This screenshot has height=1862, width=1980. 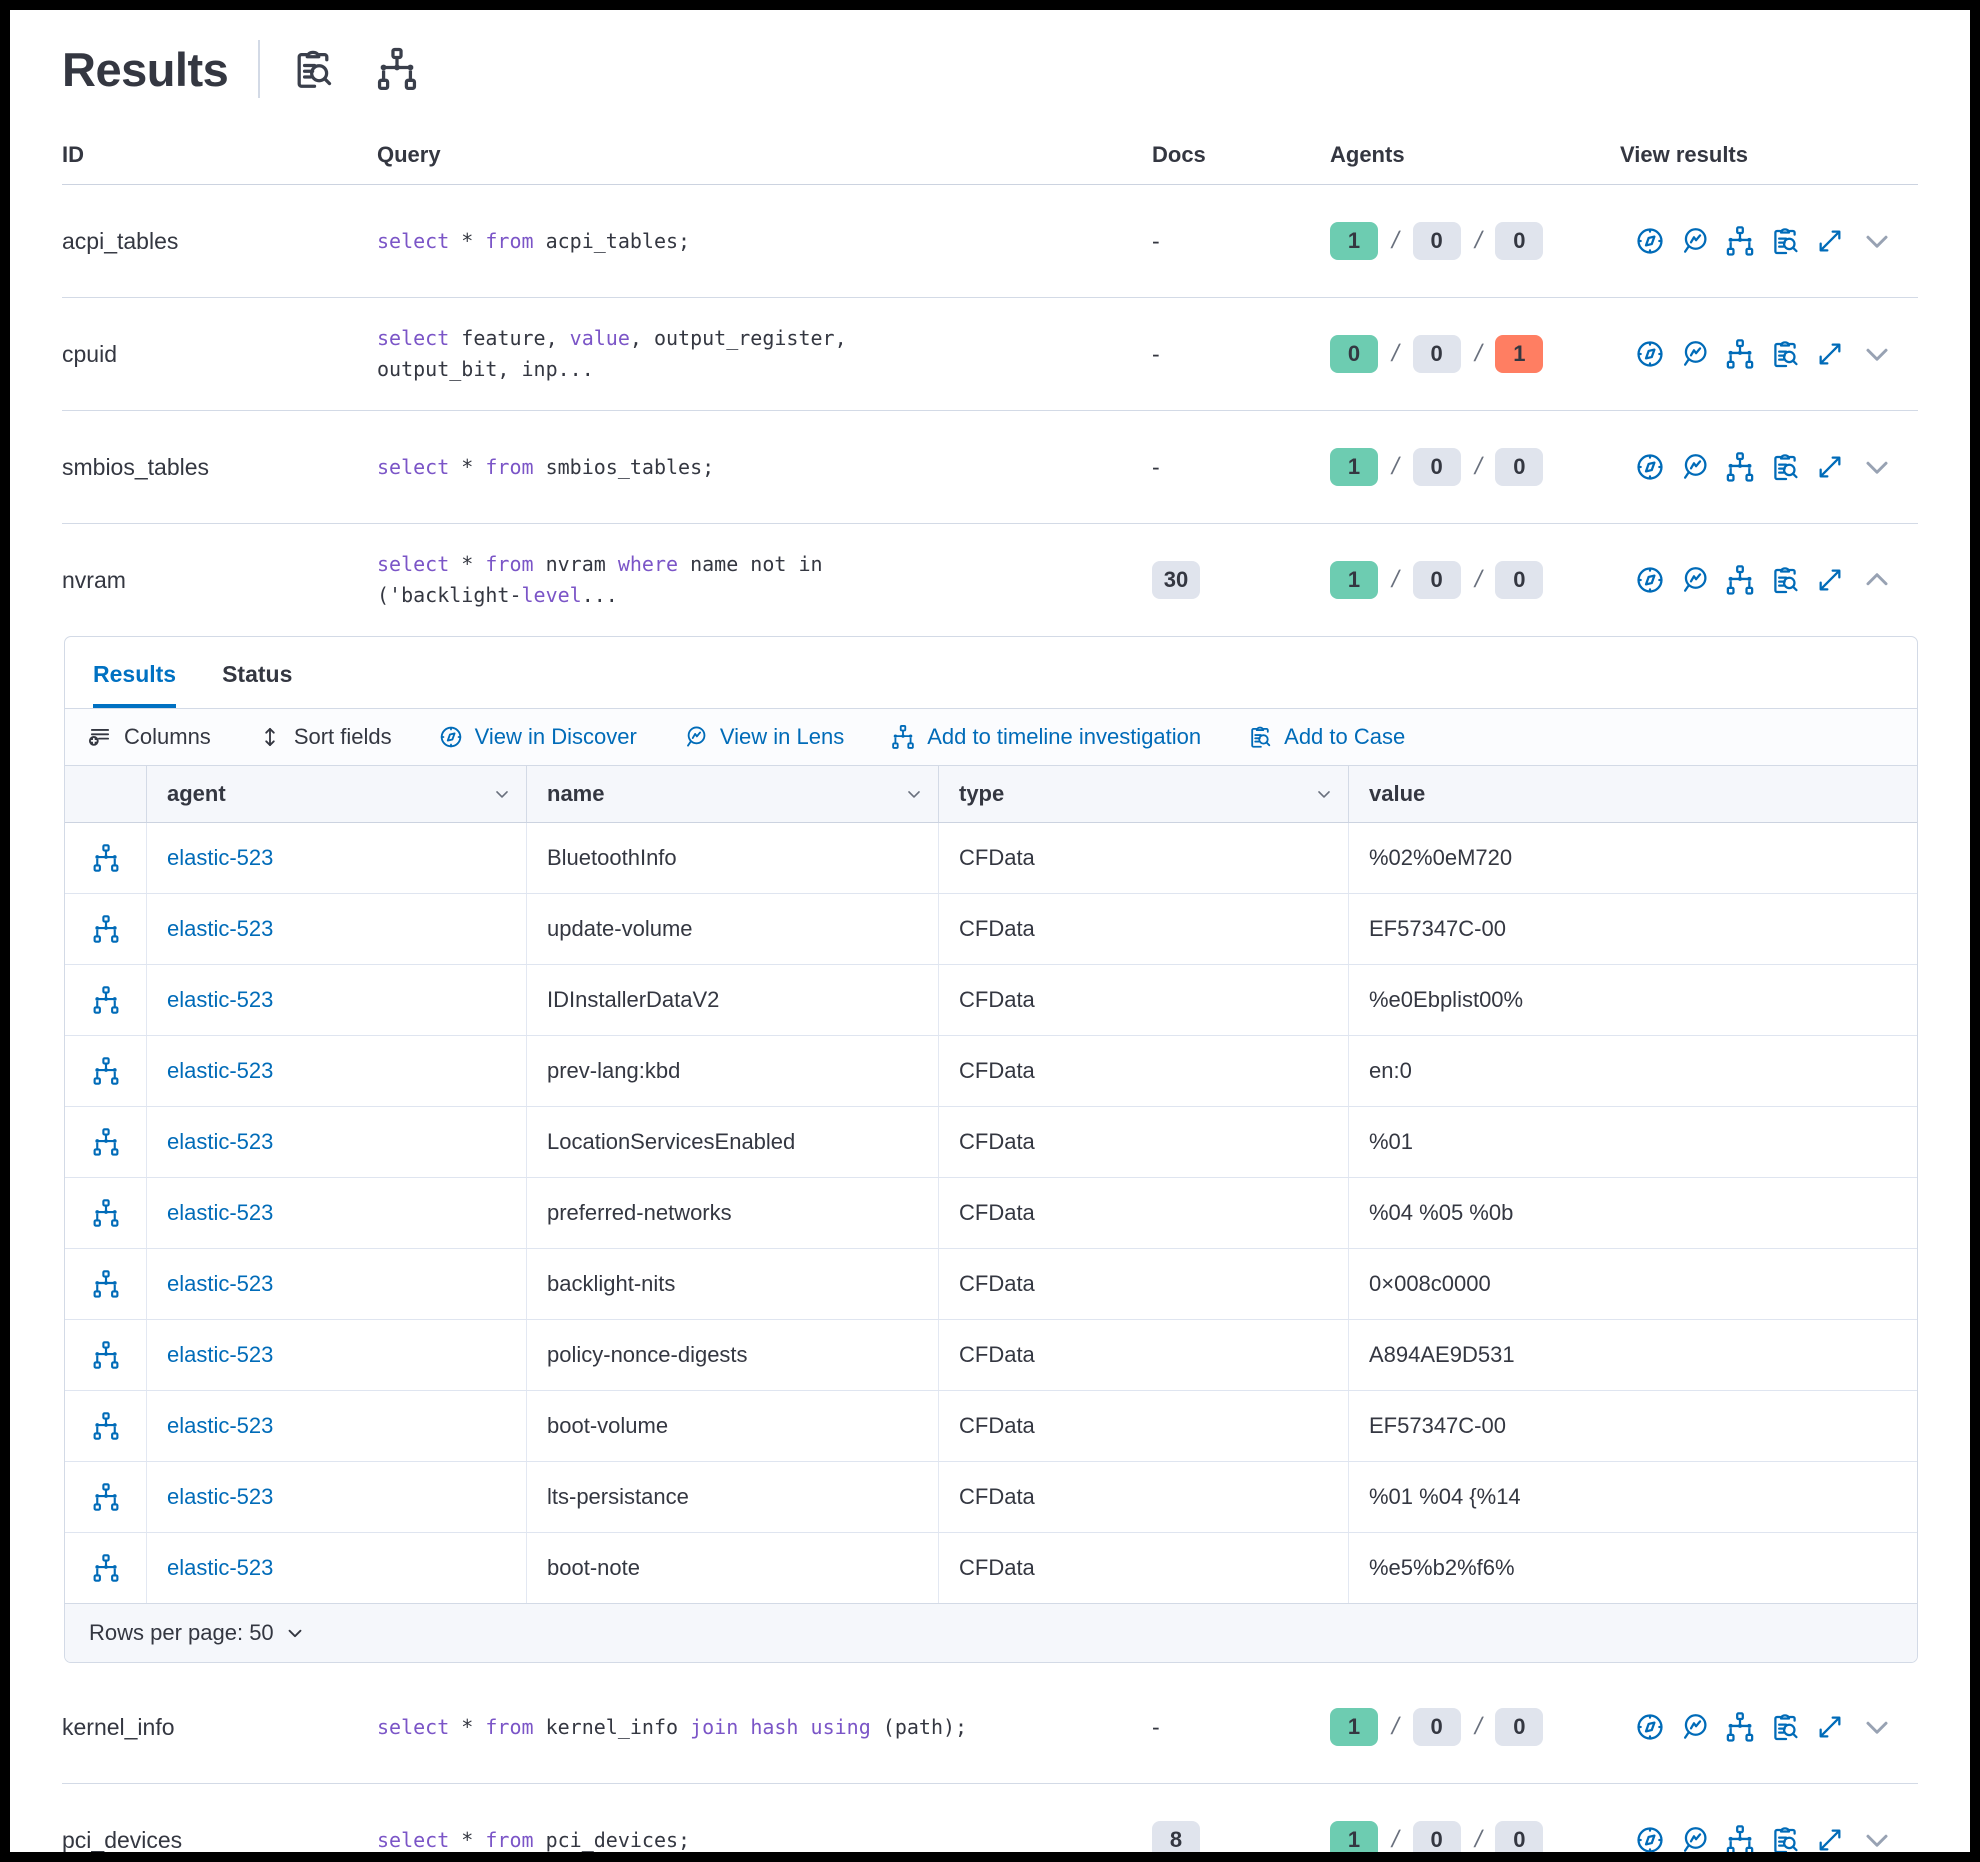 What do you see at coordinates (1045, 737) in the screenshot?
I see `add-to-timeline-button: Add to timeline investigation` at bounding box center [1045, 737].